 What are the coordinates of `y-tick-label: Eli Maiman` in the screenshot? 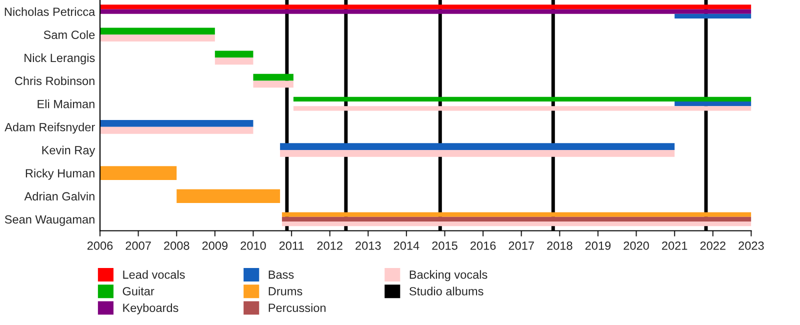 It's located at (66, 104).